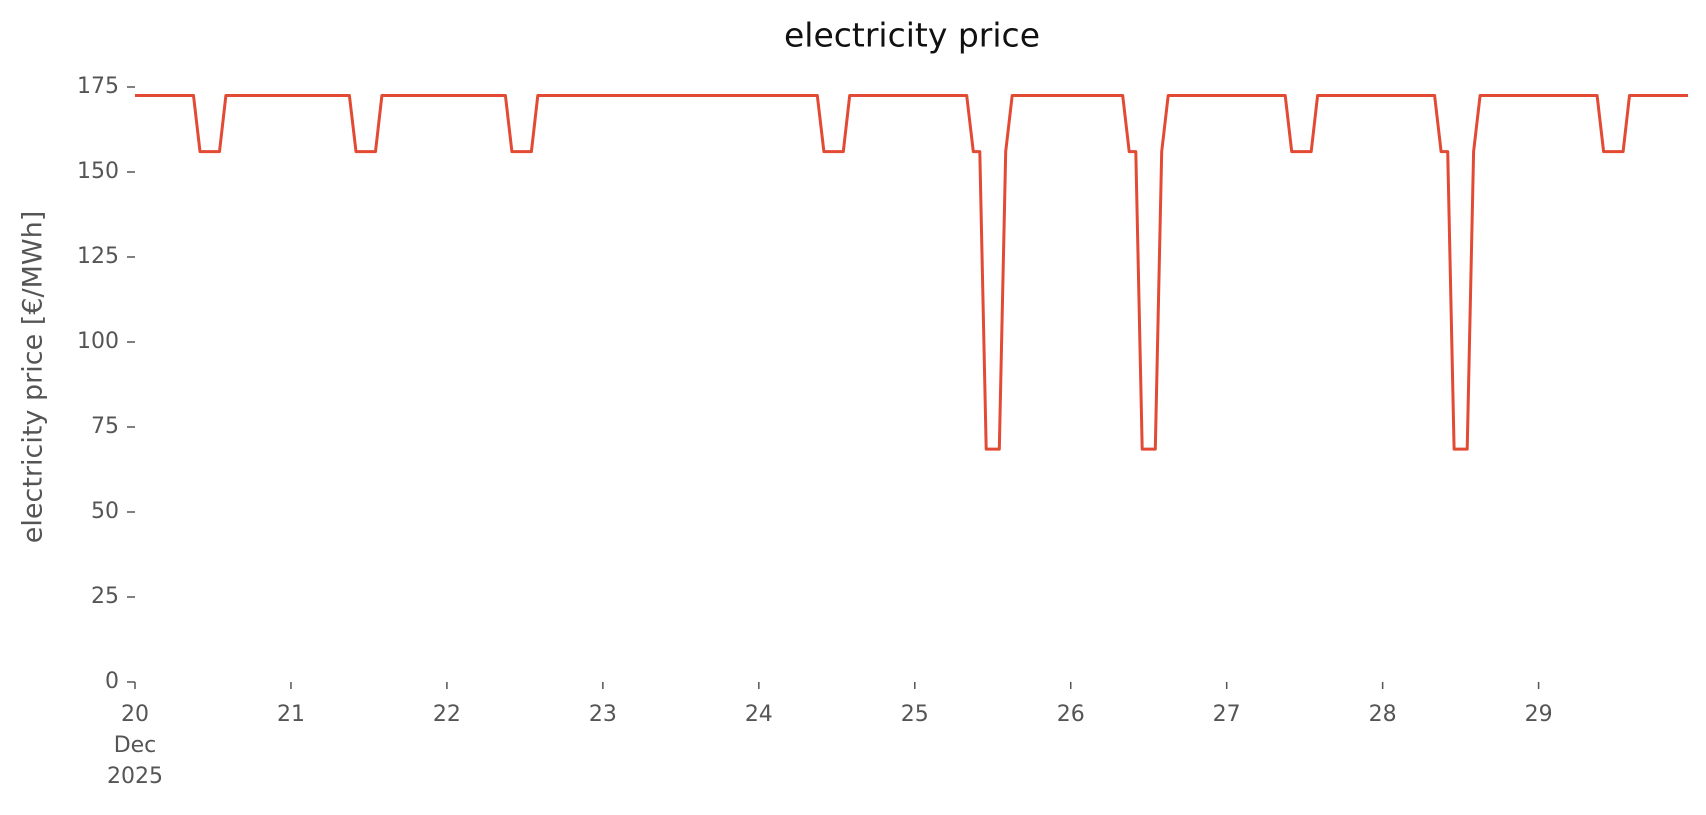 Image resolution: width=1706 pixels, height=815 pixels. Describe the element at coordinates (915, 714) in the screenshot. I see `x-tick-label: 25` at that location.